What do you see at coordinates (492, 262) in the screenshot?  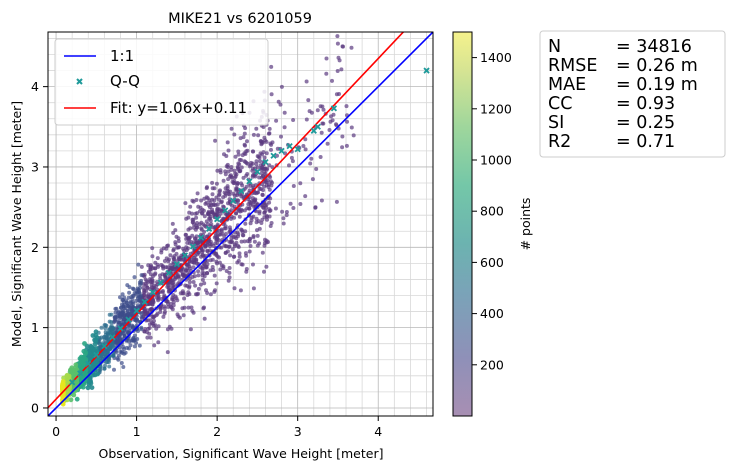 I see `colorbar-tick-label: 600` at bounding box center [492, 262].